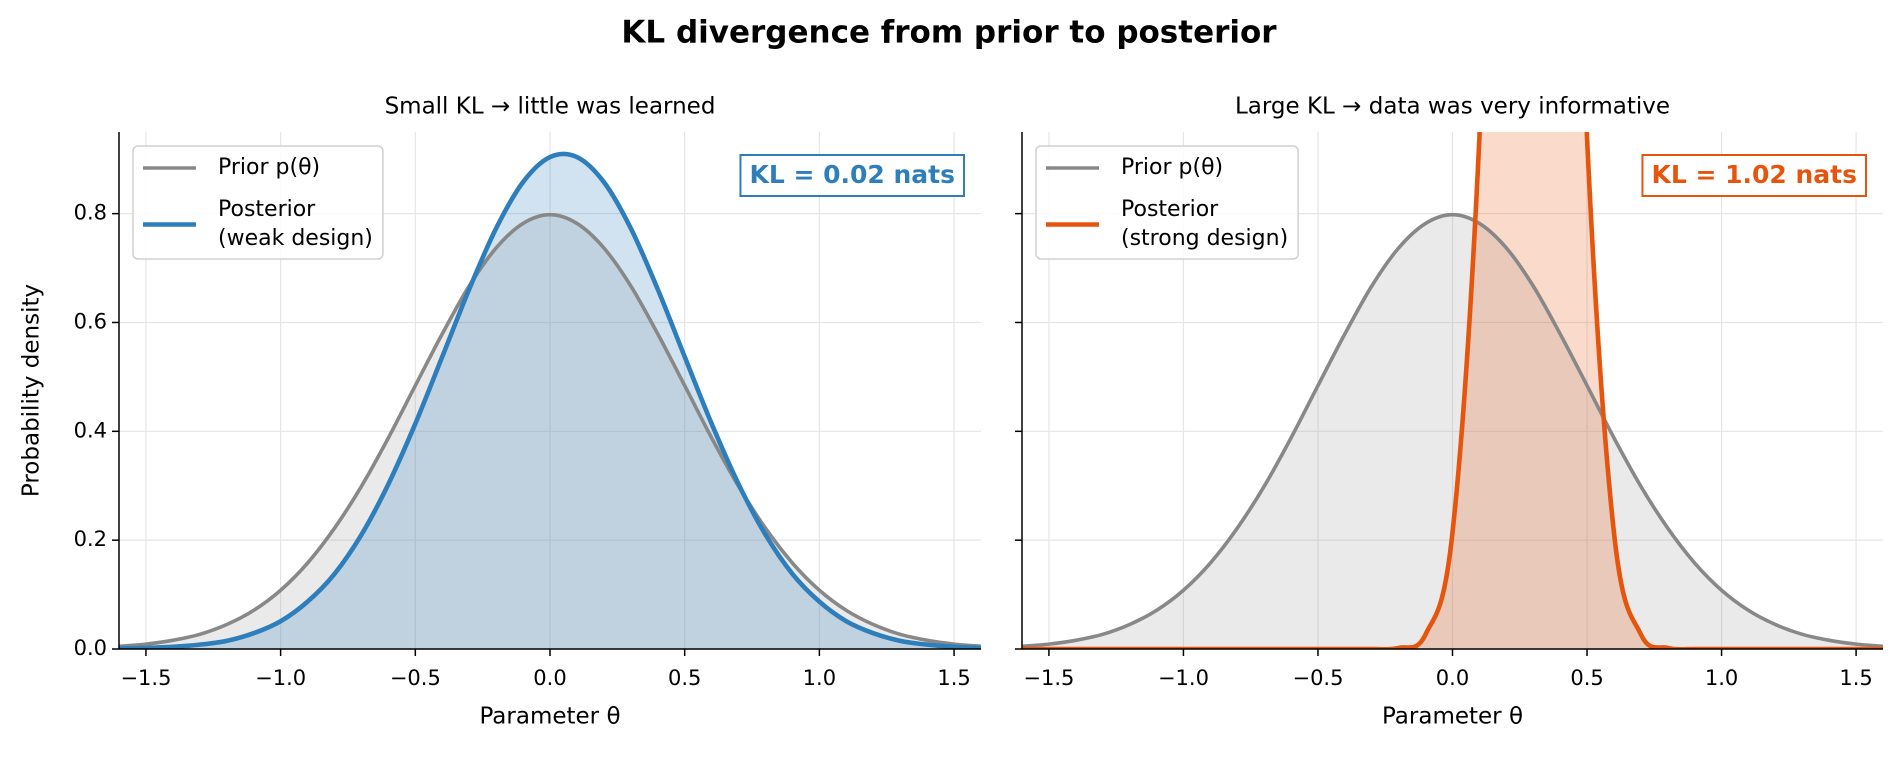 The width and height of the screenshot is (1898, 758). Describe the element at coordinates (1204, 224) in the screenshot. I see `legend-label: Posterior (strong design)` at that location.